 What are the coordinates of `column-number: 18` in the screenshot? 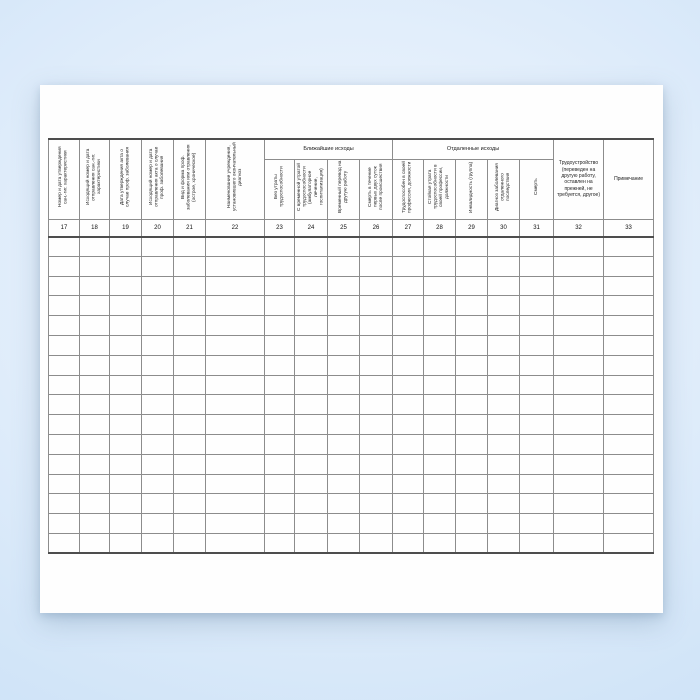 It's located at (94, 228).